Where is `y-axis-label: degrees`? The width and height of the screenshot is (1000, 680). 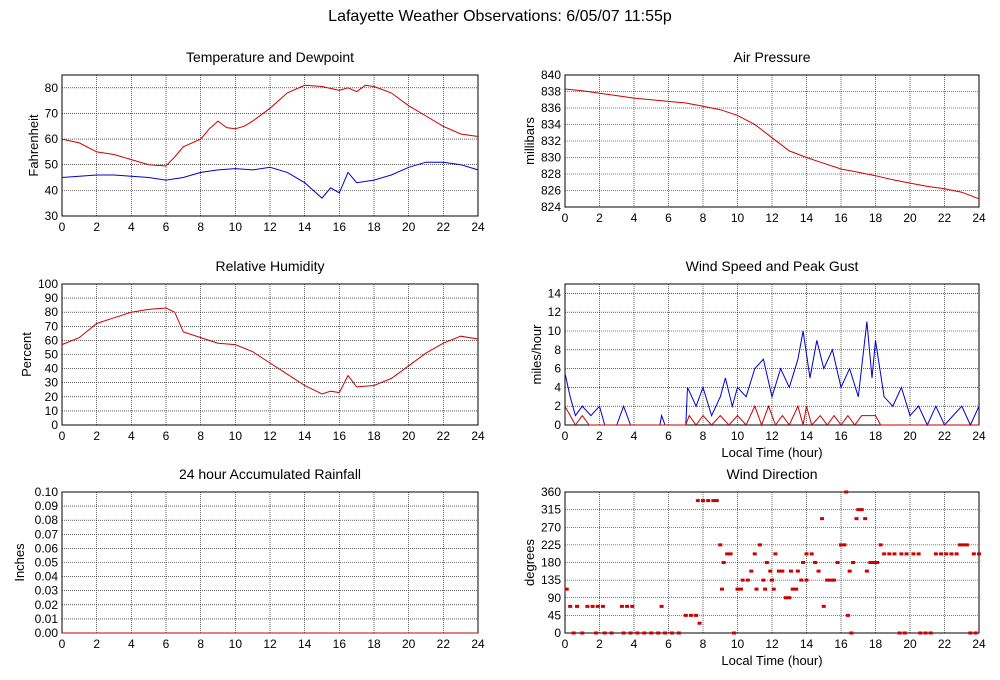 y-axis-label: degrees is located at coordinates (529, 562).